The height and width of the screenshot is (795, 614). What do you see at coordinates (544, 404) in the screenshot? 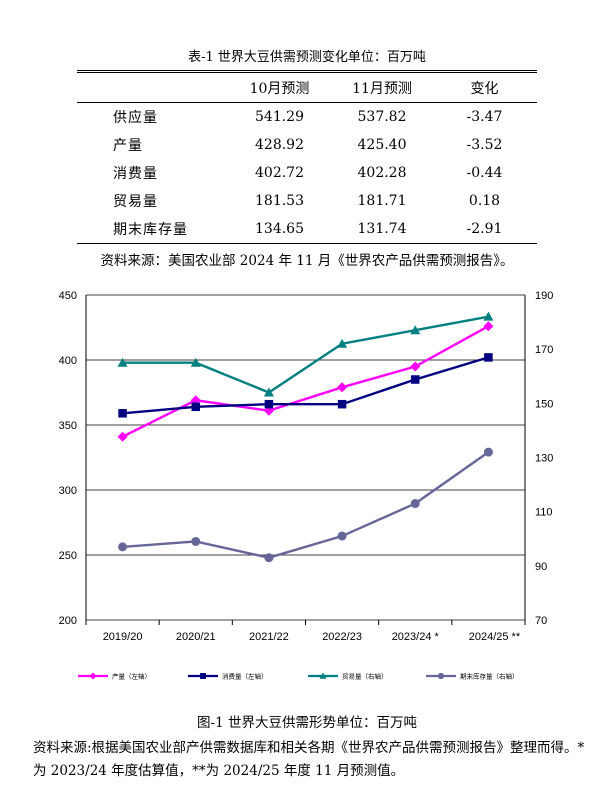
I see `right-tick-label: 150` at bounding box center [544, 404].